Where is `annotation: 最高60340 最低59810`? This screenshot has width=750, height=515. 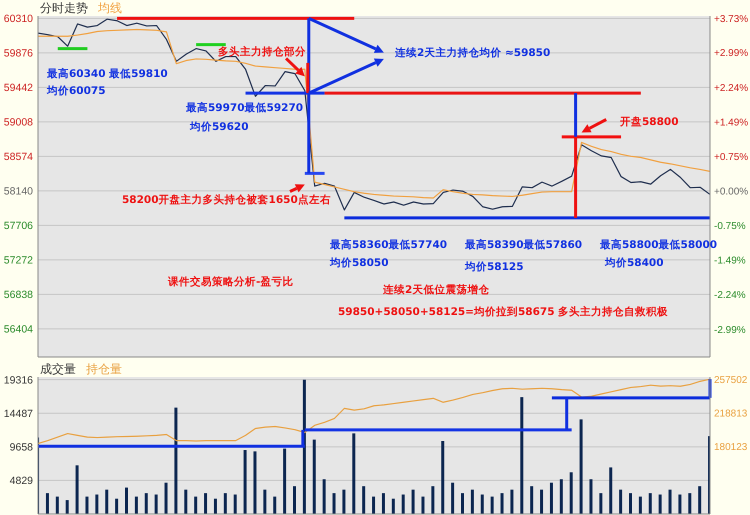 annotation: 最高60340 最低59810 is located at coordinates (107, 74).